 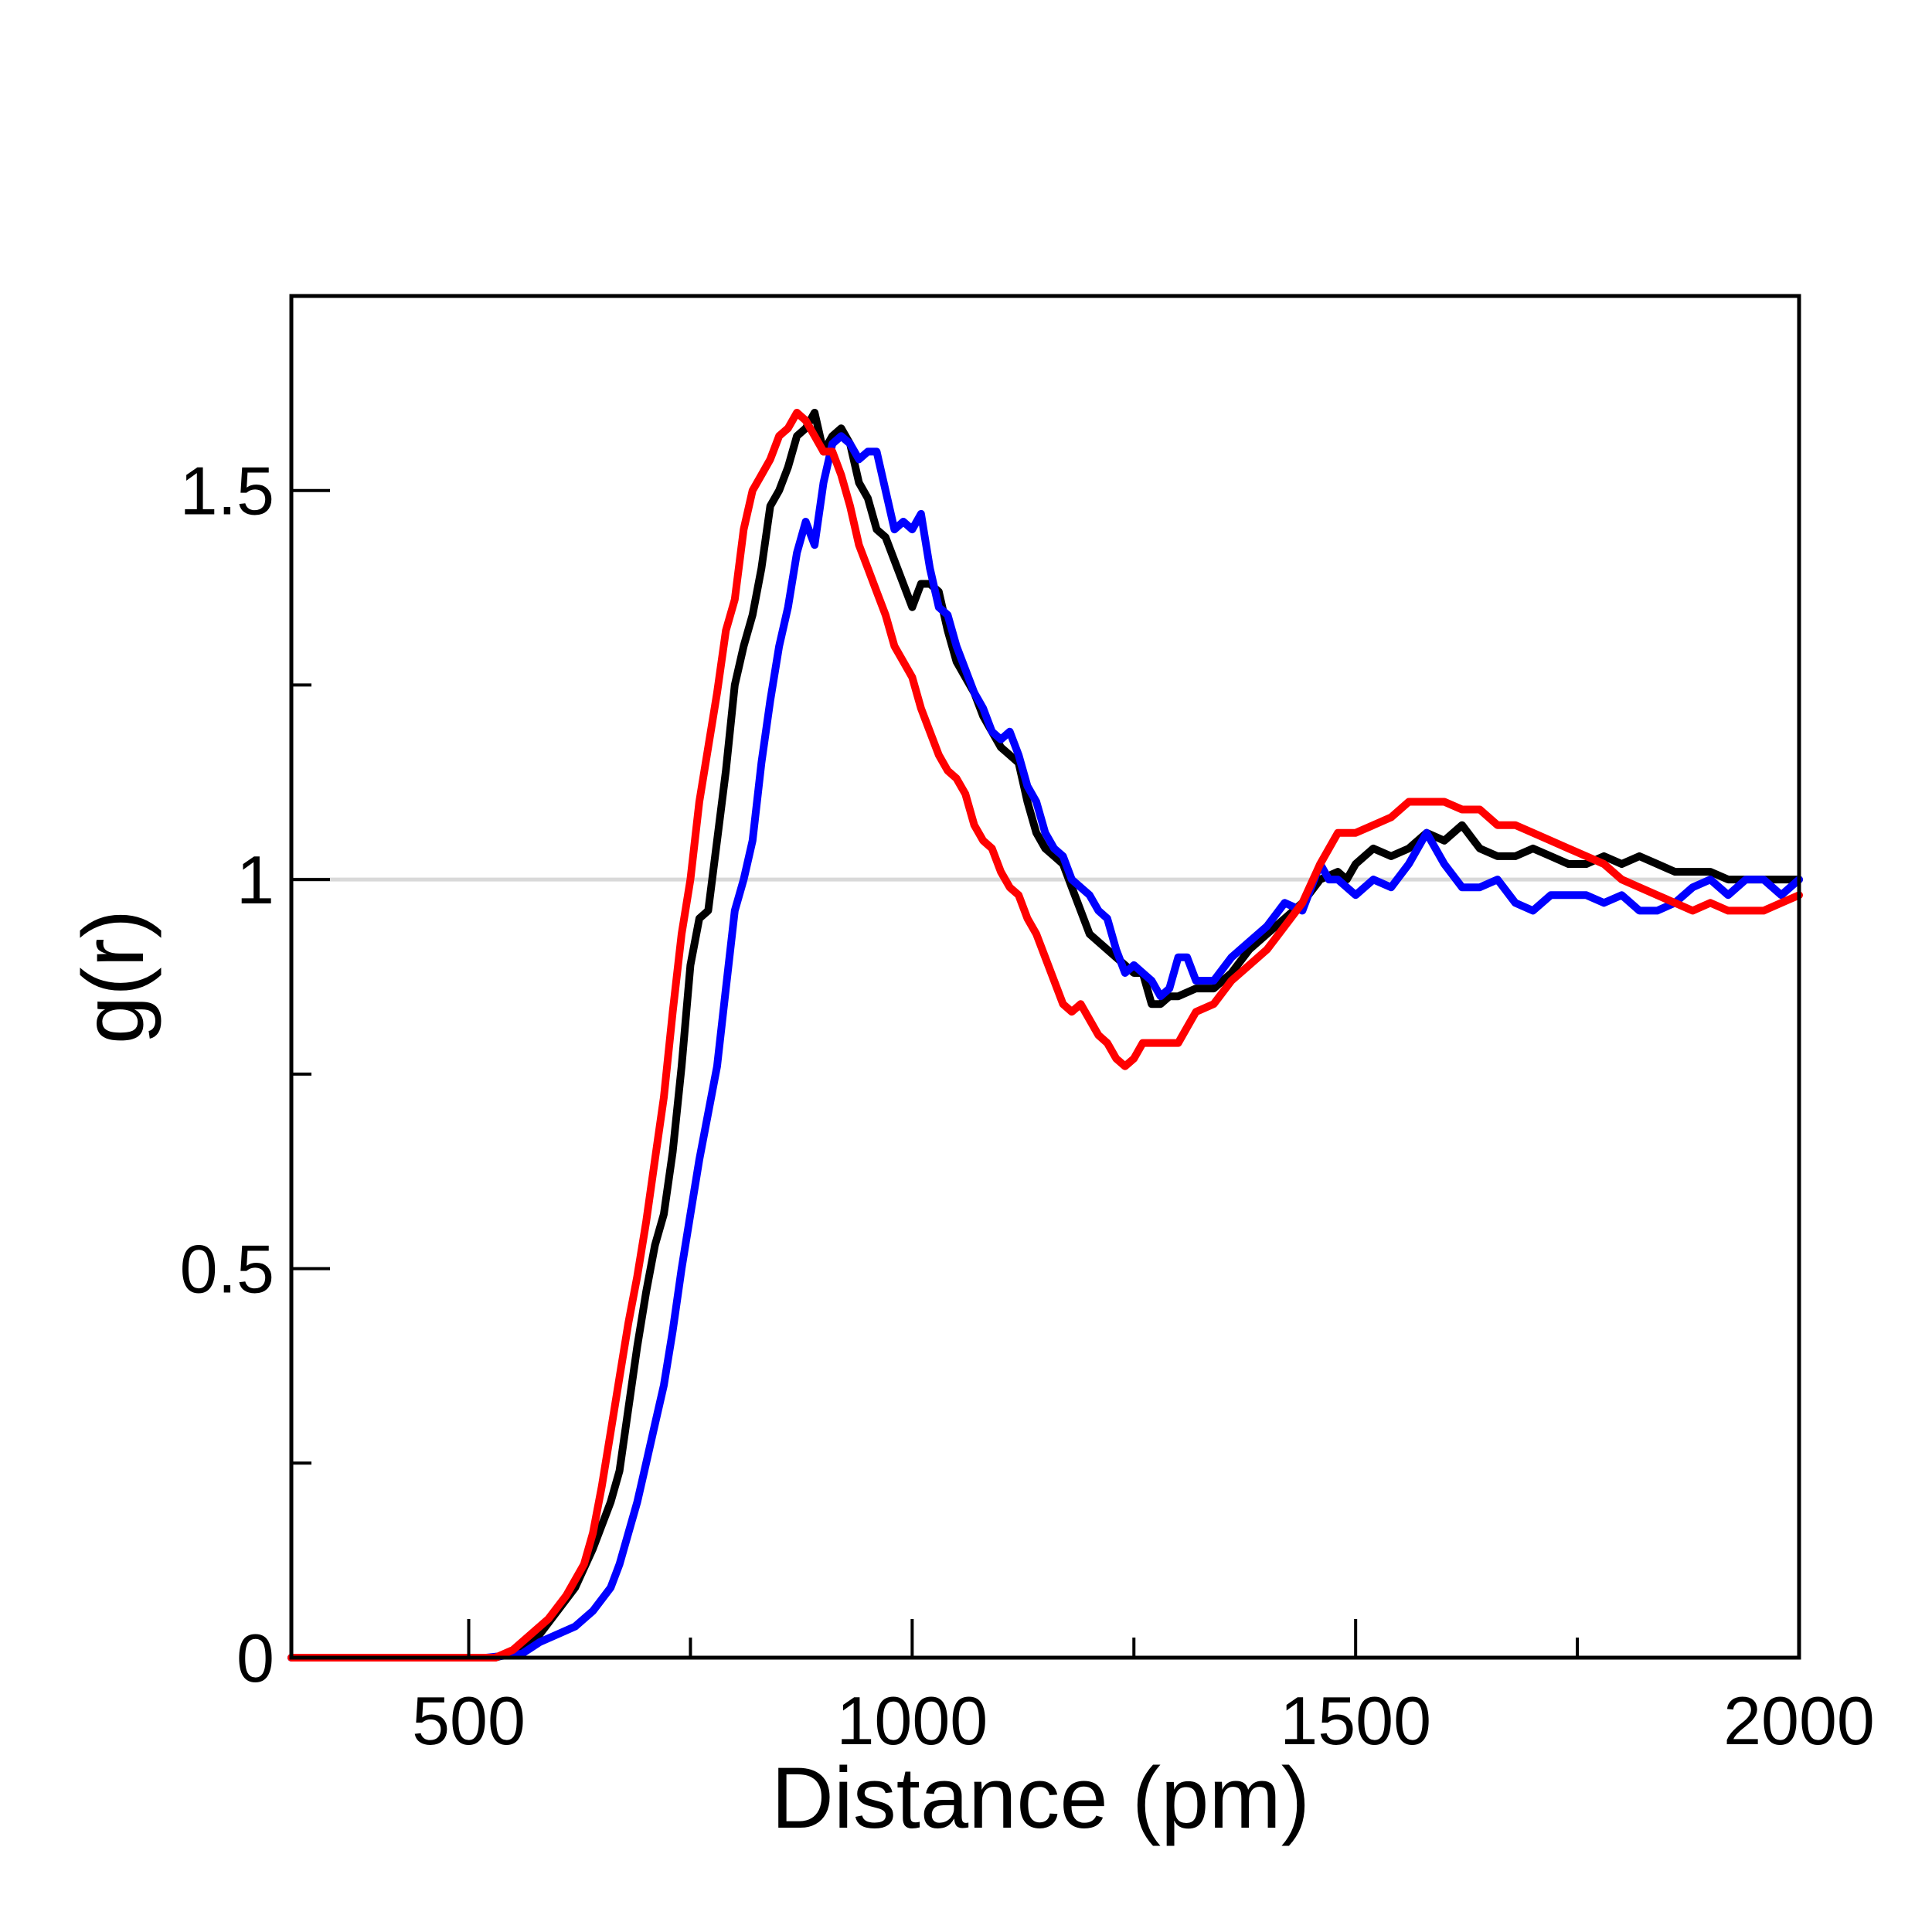 What do you see at coordinates (227, 1269) in the screenshot?
I see `y-tick-label: 0.5` at bounding box center [227, 1269].